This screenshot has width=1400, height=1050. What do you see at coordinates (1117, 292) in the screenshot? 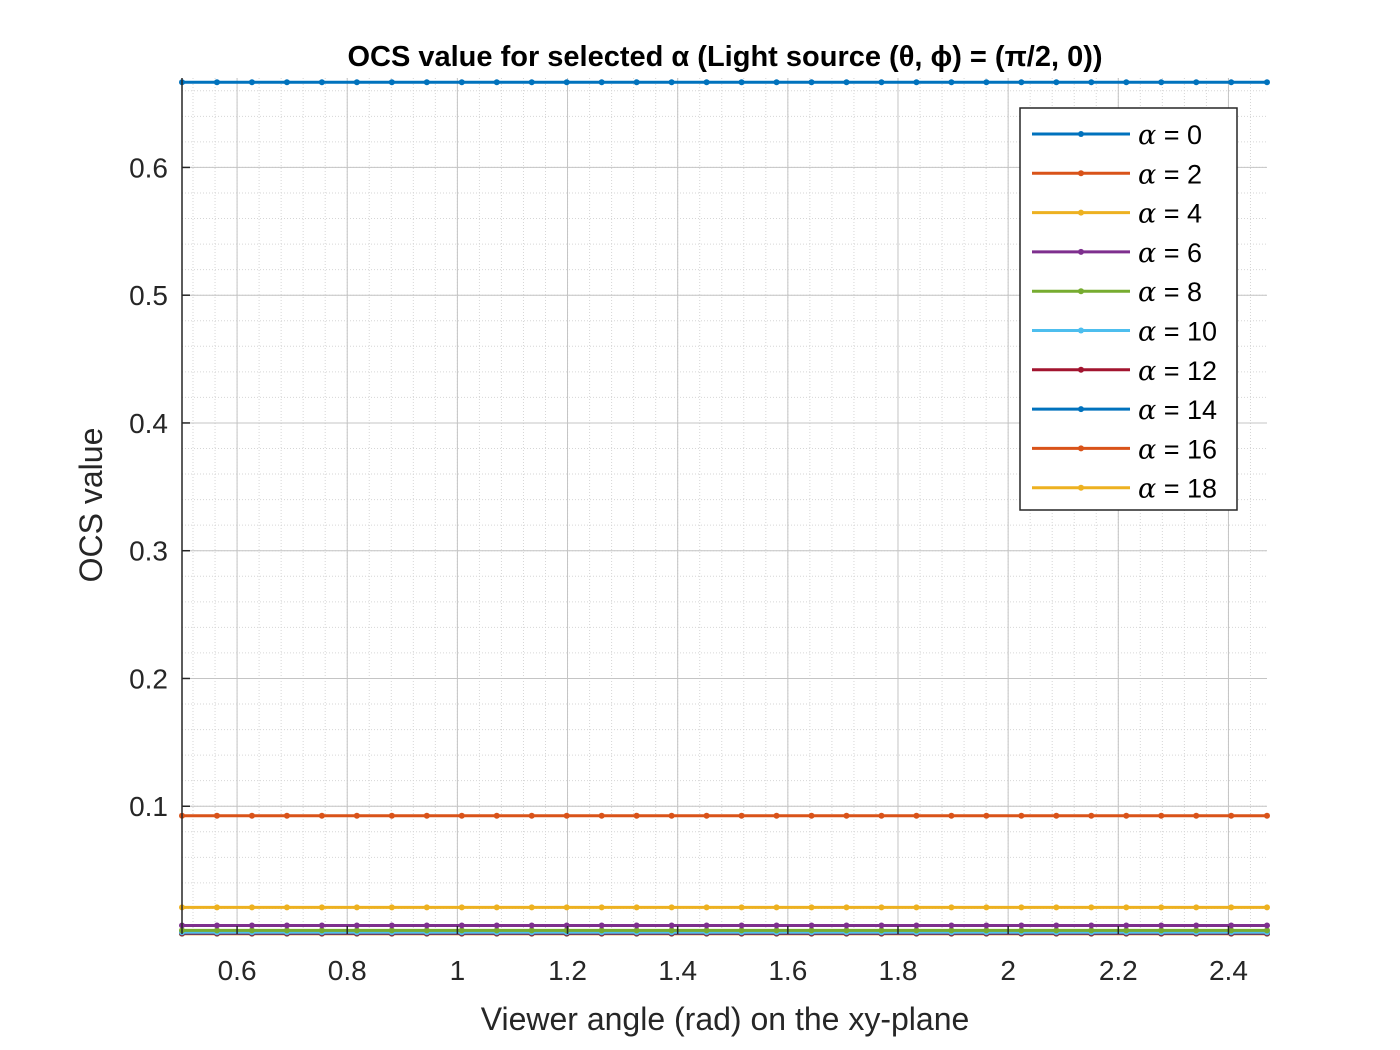
I see `legend-item: α = 8` at bounding box center [1117, 292].